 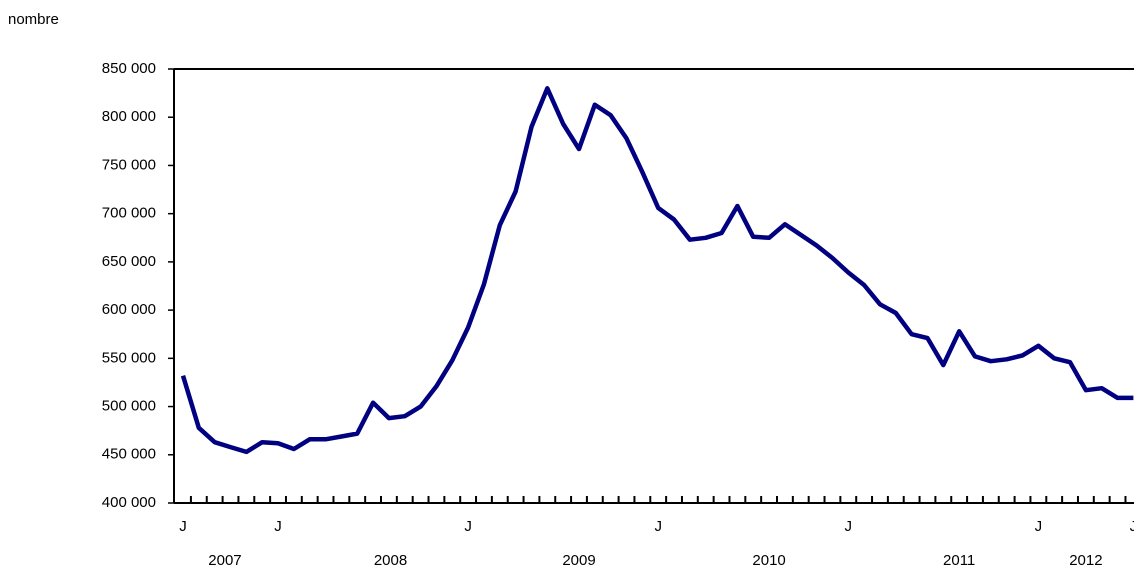 What do you see at coordinates (768, 560) in the screenshot?
I see `year-label: 2010` at bounding box center [768, 560].